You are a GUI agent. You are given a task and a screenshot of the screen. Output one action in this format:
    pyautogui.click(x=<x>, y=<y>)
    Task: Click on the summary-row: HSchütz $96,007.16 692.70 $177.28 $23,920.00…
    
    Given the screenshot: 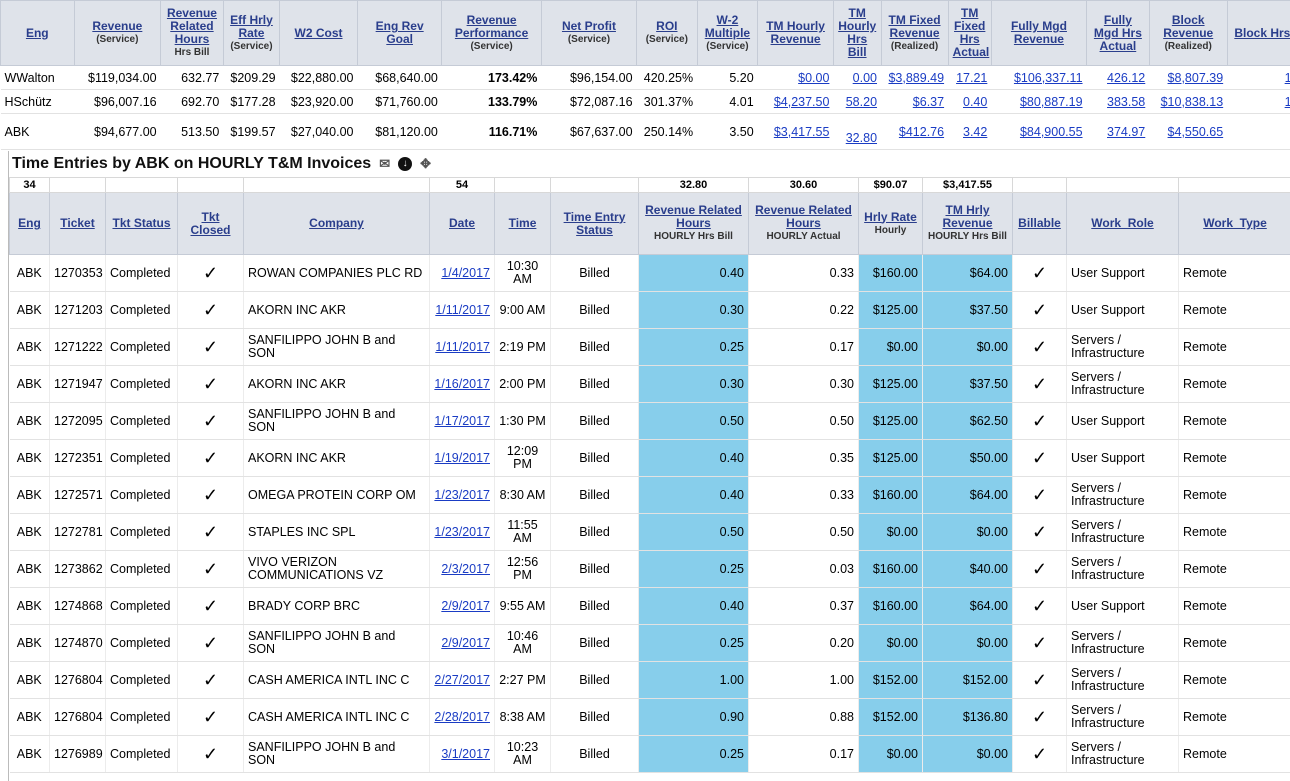 What is the action you would take?
    pyautogui.click(x=645, y=101)
    